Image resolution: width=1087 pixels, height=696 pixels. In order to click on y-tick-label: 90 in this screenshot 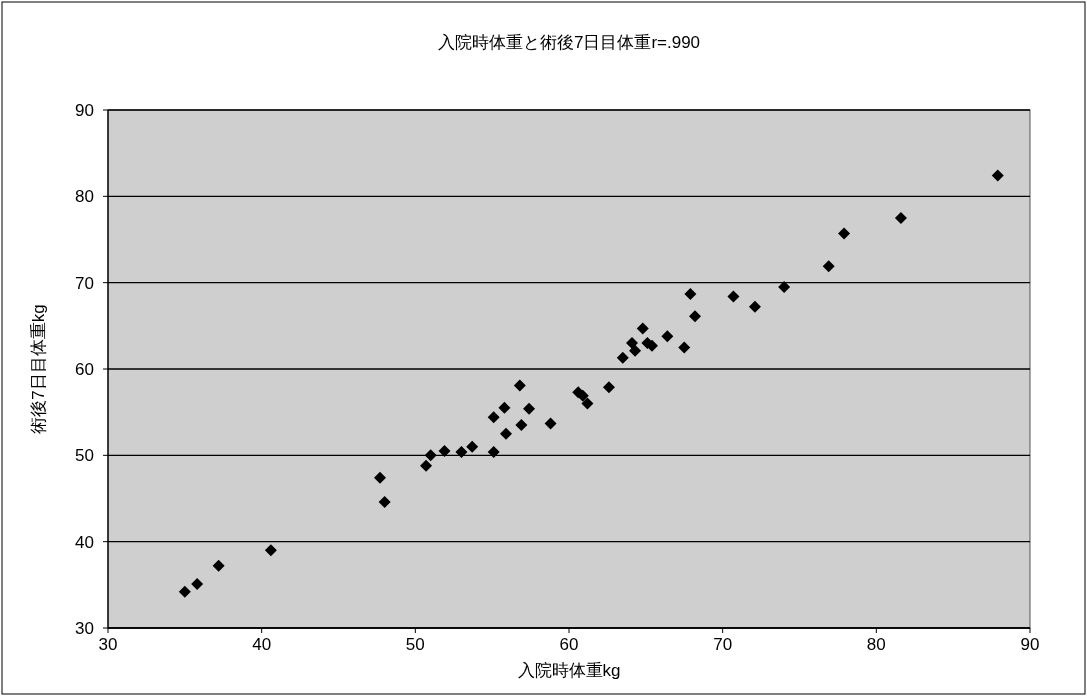, I will do `click(84, 110)`.